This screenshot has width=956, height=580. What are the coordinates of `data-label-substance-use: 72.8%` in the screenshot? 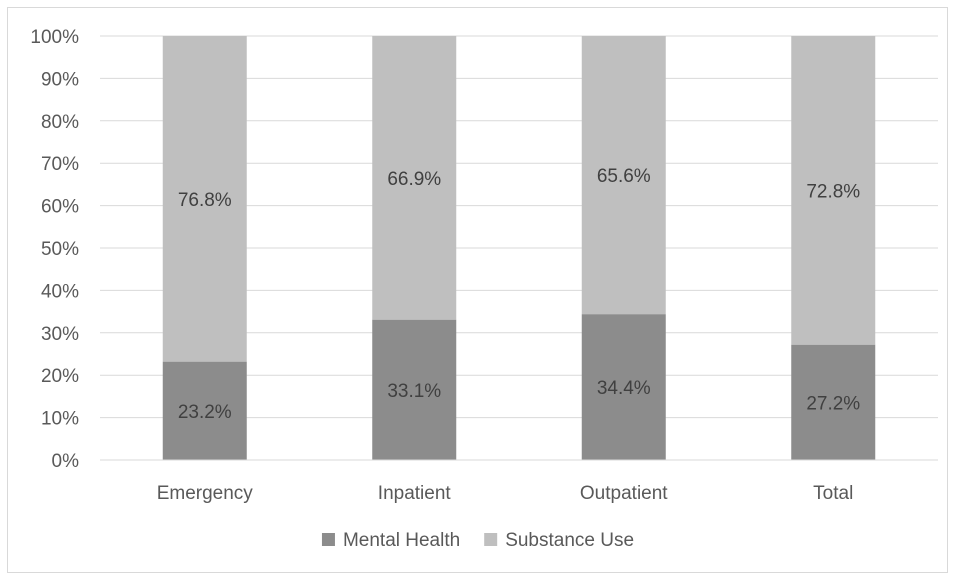 It's located at (833, 191).